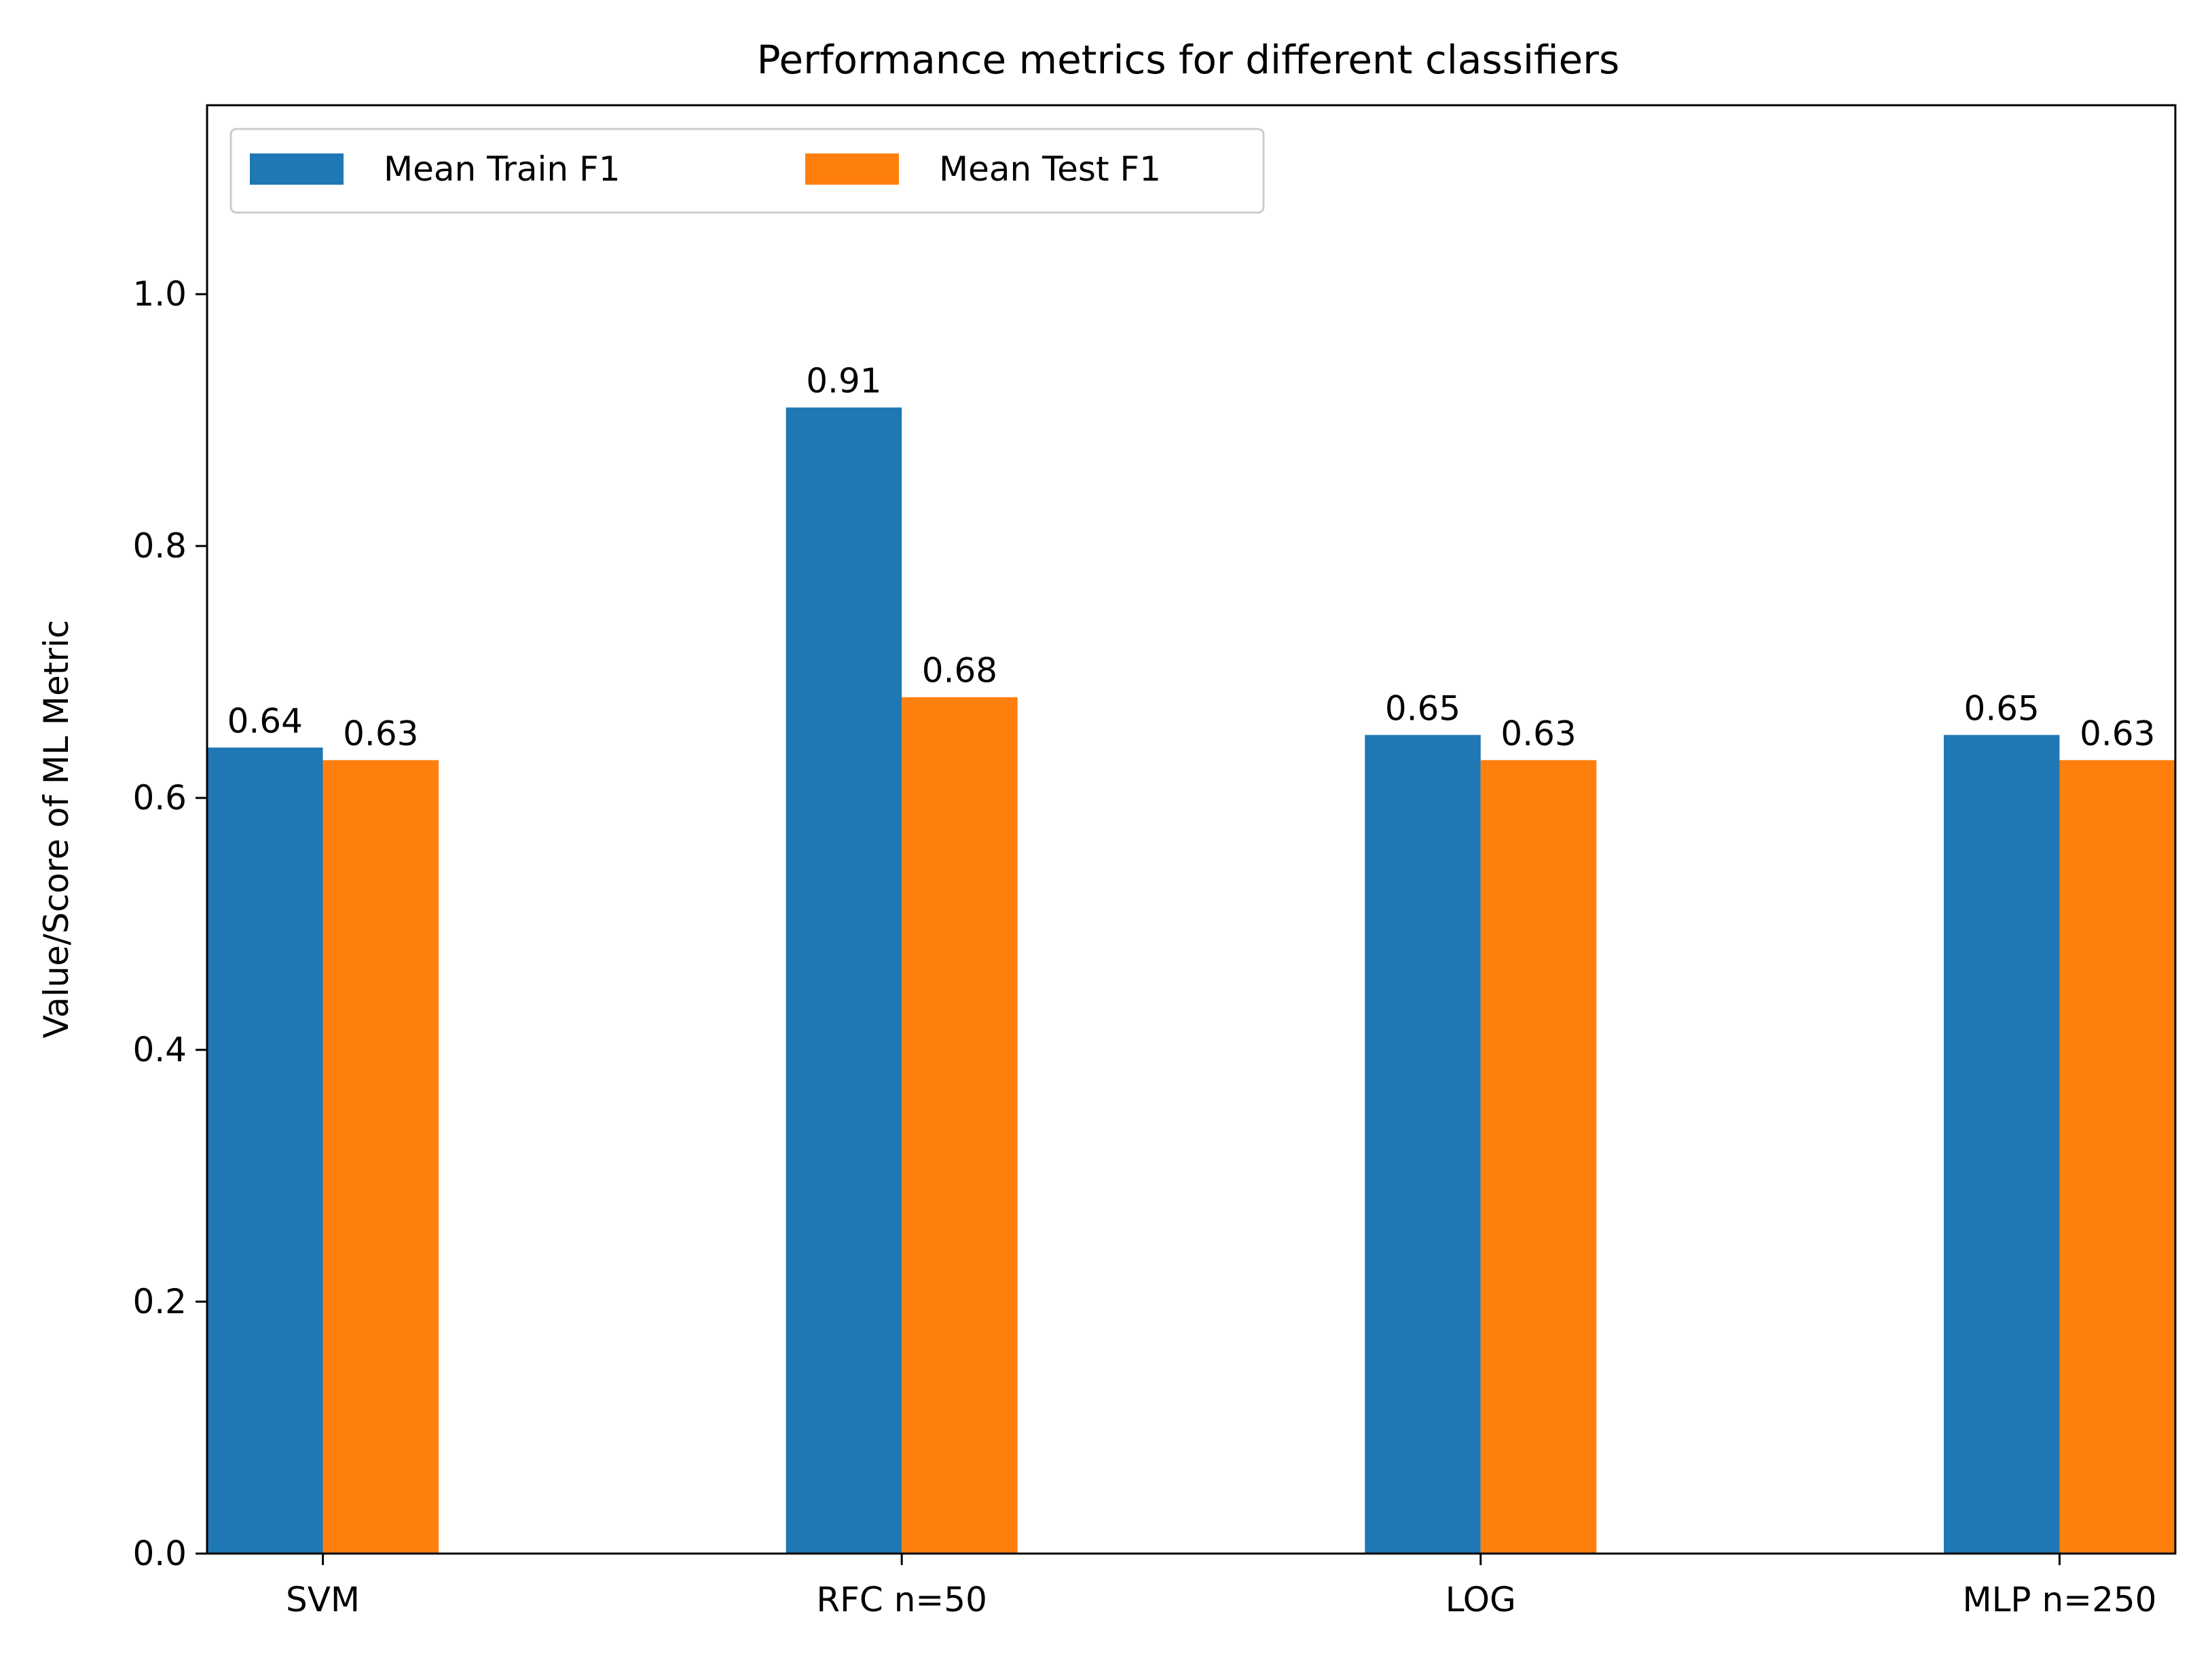 The image size is (2212, 1669). Describe the element at coordinates (159, 546) in the screenshot. I see `y-tick-label: 0.8` at that location.